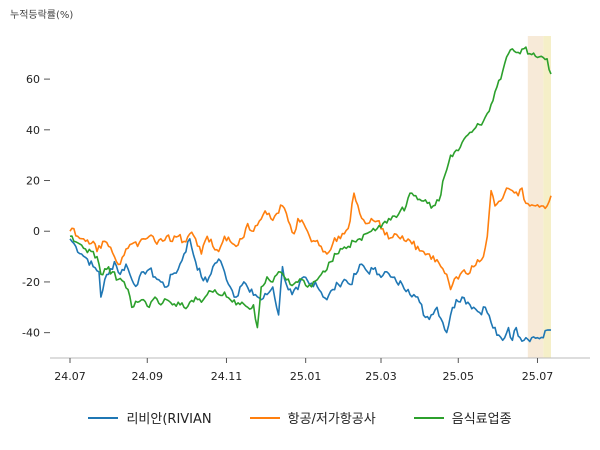  Describe the element at coordinates (148, 376) in the screenshot. I see `x-tick-label: 24.09` at that location.